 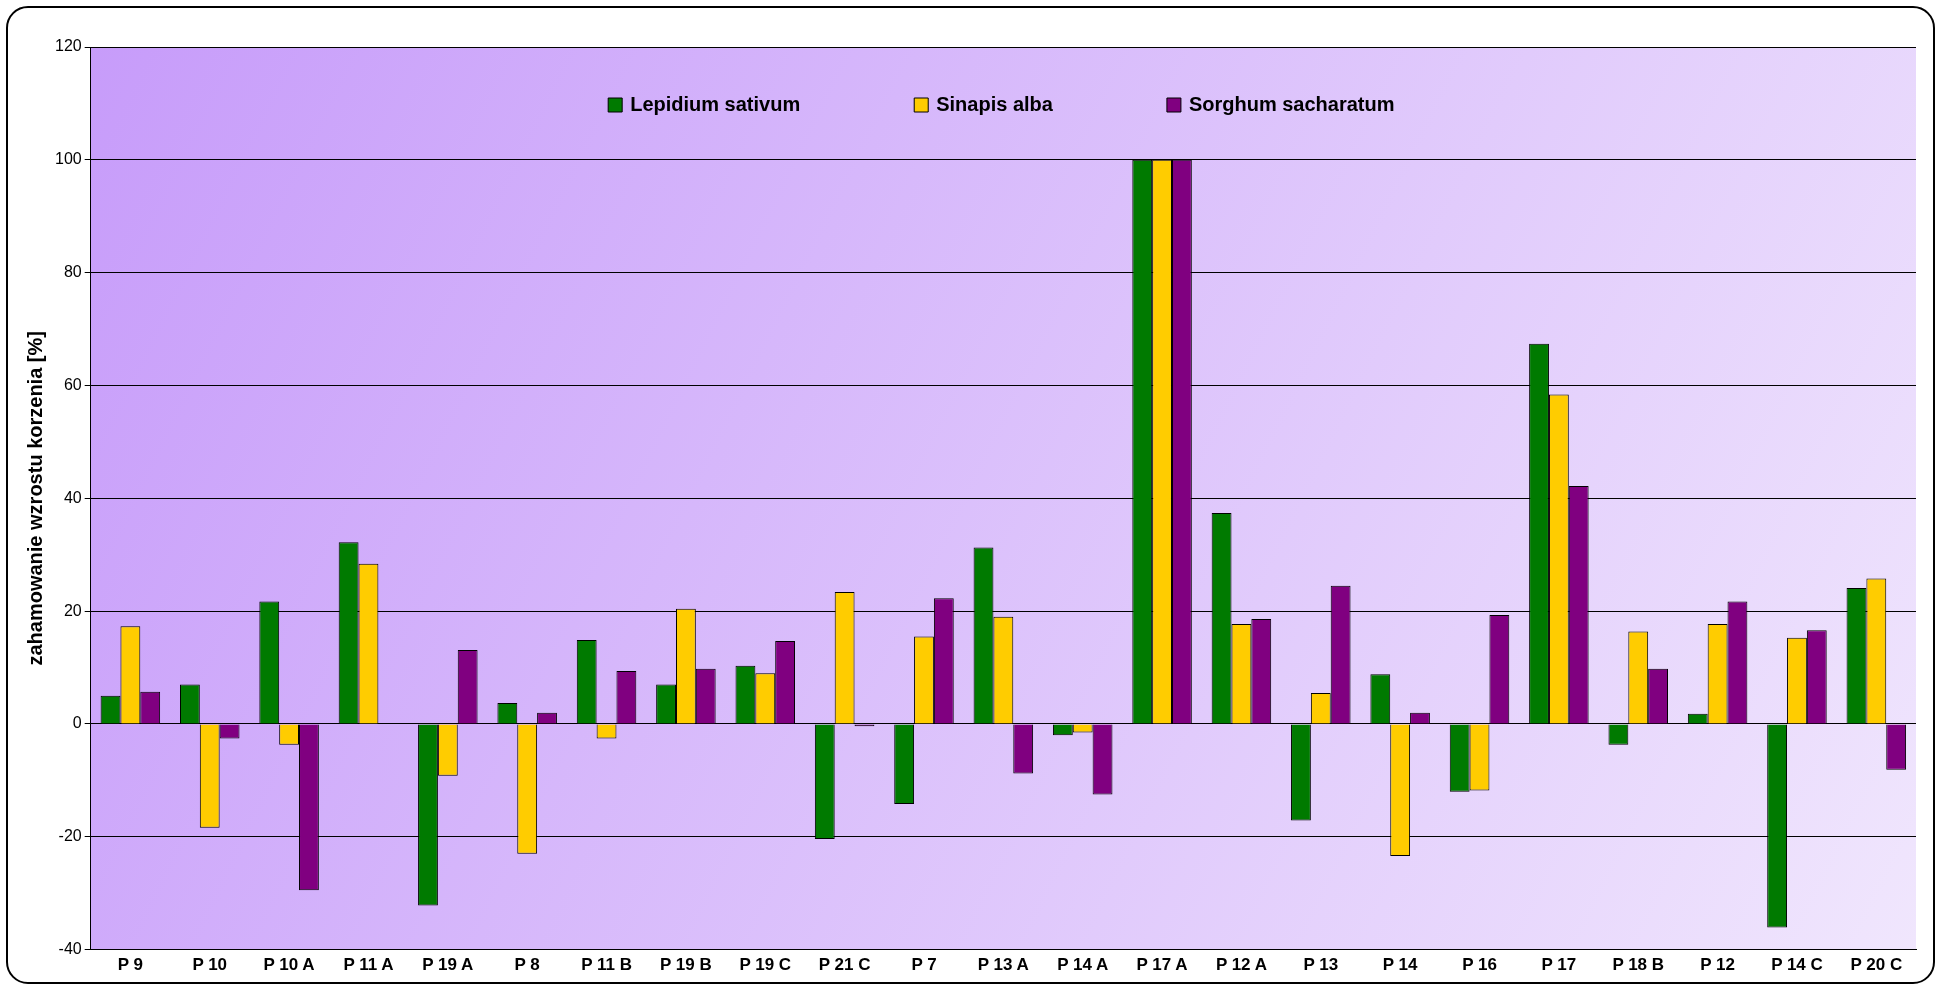 What do you see at coordinates (68, 159) in the screenshot?
I see `y-tick-label: 100` at bounding box center [68, 159].